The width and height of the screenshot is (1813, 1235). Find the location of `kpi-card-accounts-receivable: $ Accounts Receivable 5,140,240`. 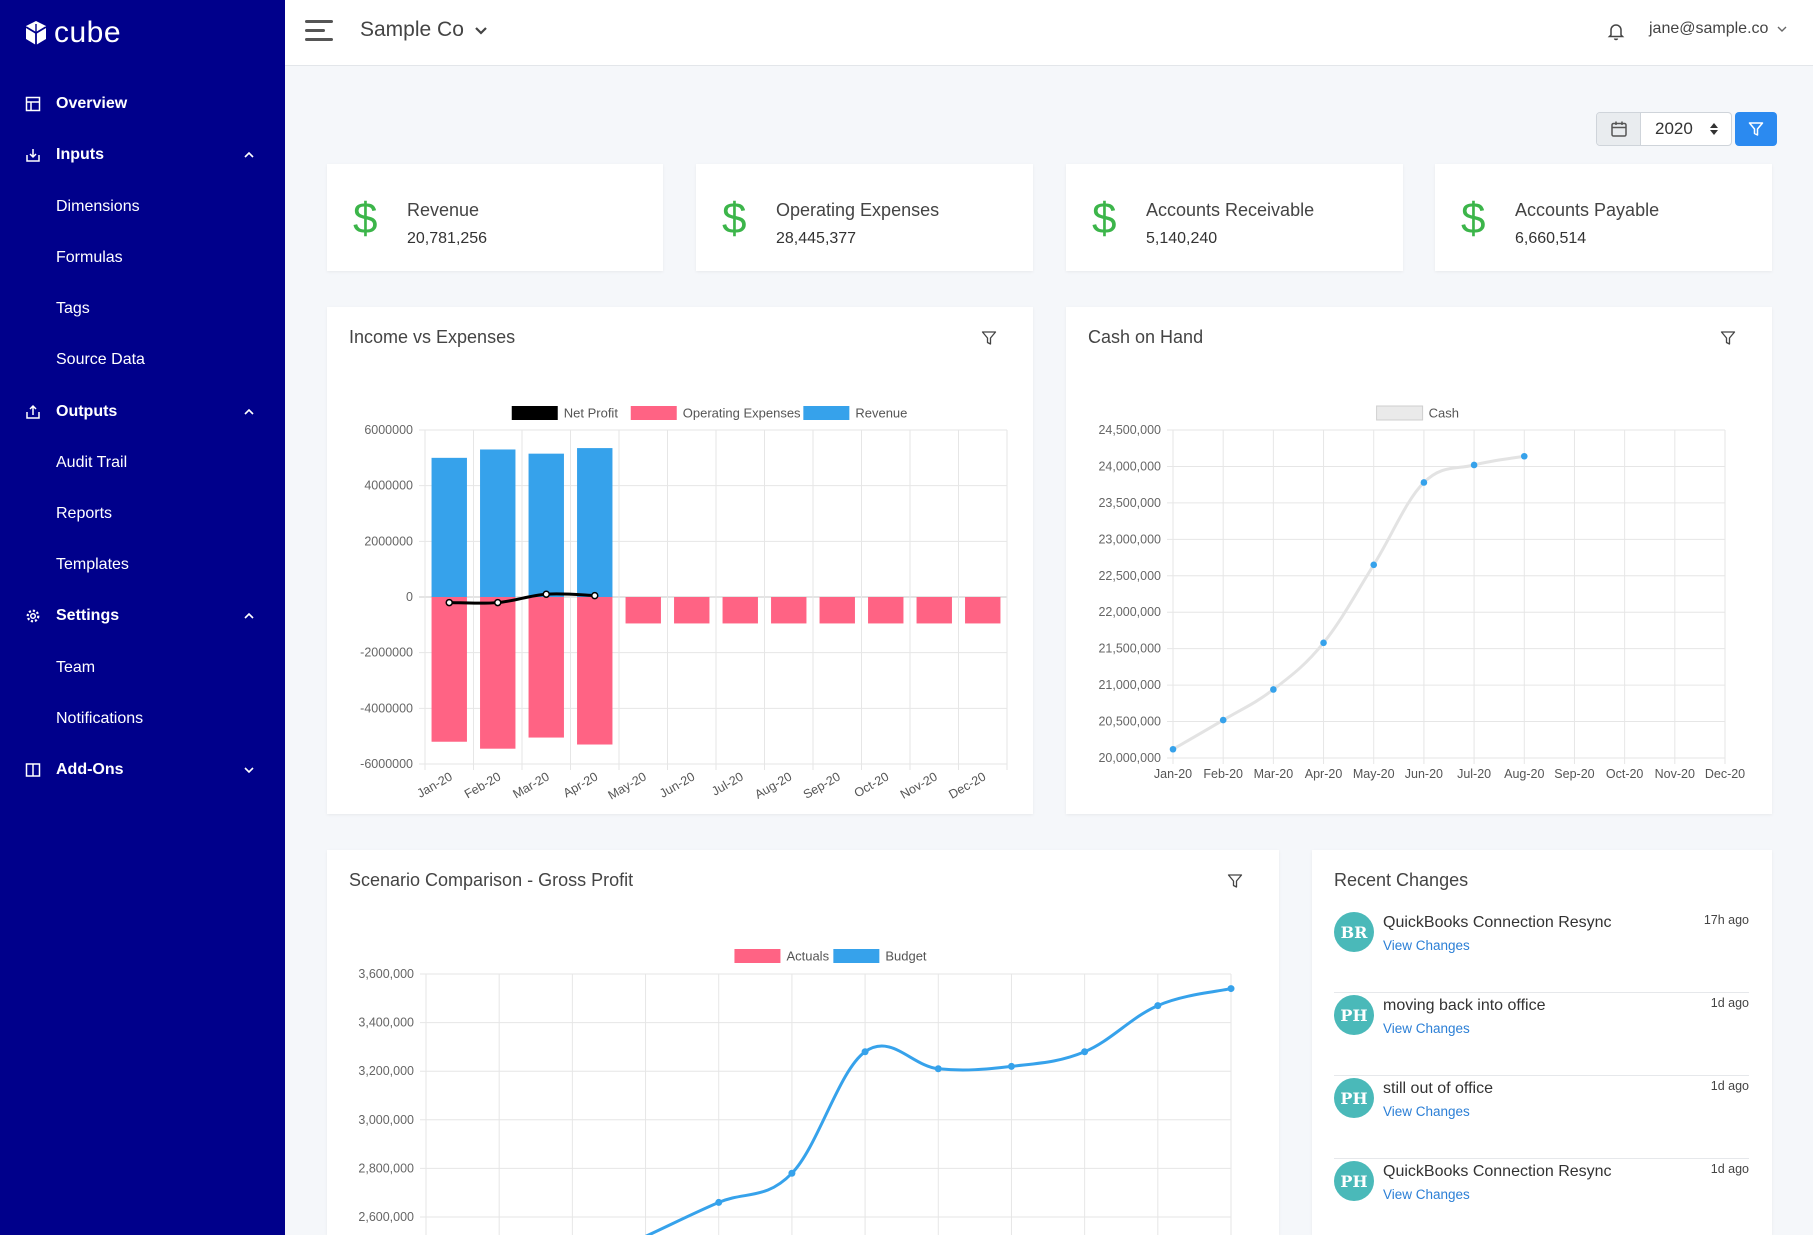

kpi-card-accounts-receivable: $ Accounts Receivable 5,140,240 is located at coordinates (1234, 217).